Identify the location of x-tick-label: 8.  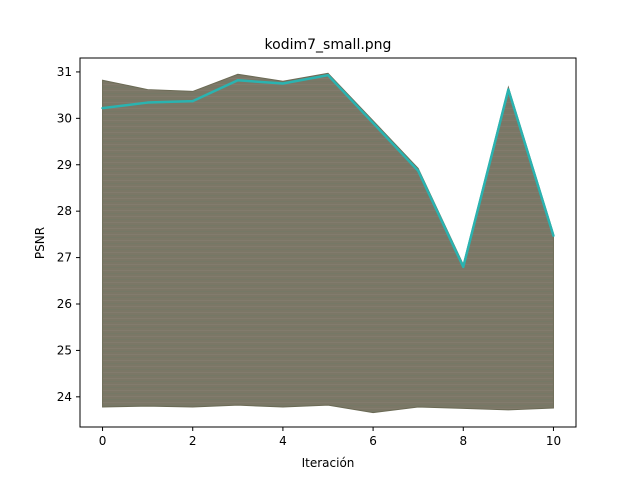
(463, 441).